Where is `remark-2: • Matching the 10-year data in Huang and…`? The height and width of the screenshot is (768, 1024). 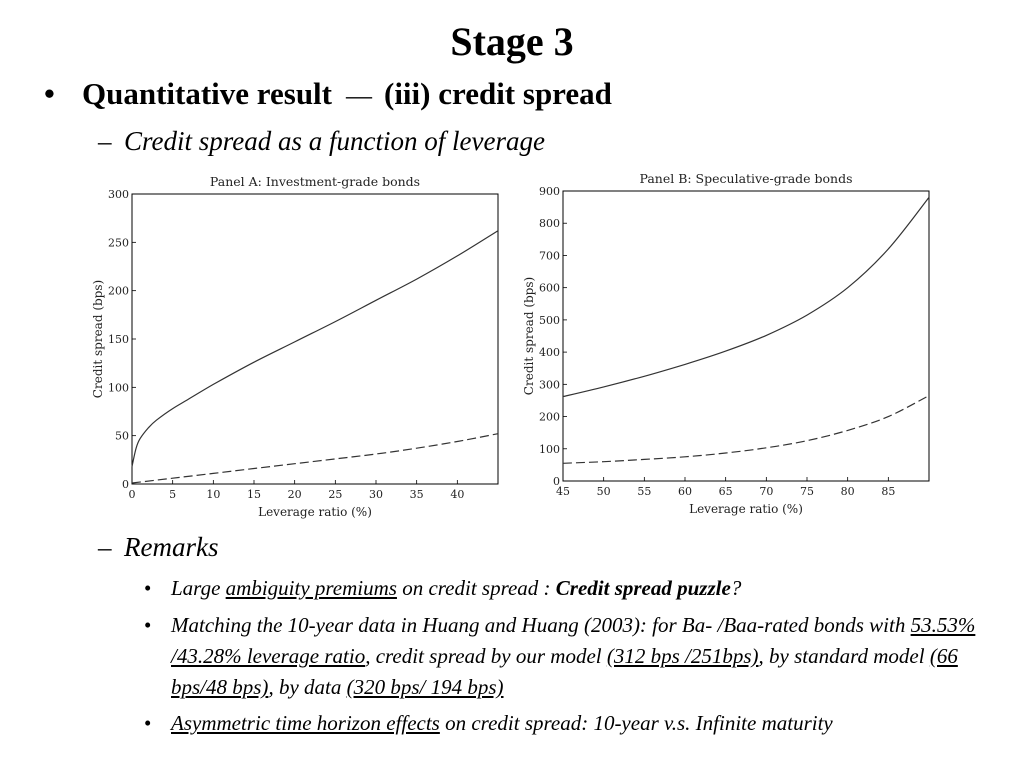 remark-2: • Matching the 10-year data in Huang and… is located at coordinates (569, 656).